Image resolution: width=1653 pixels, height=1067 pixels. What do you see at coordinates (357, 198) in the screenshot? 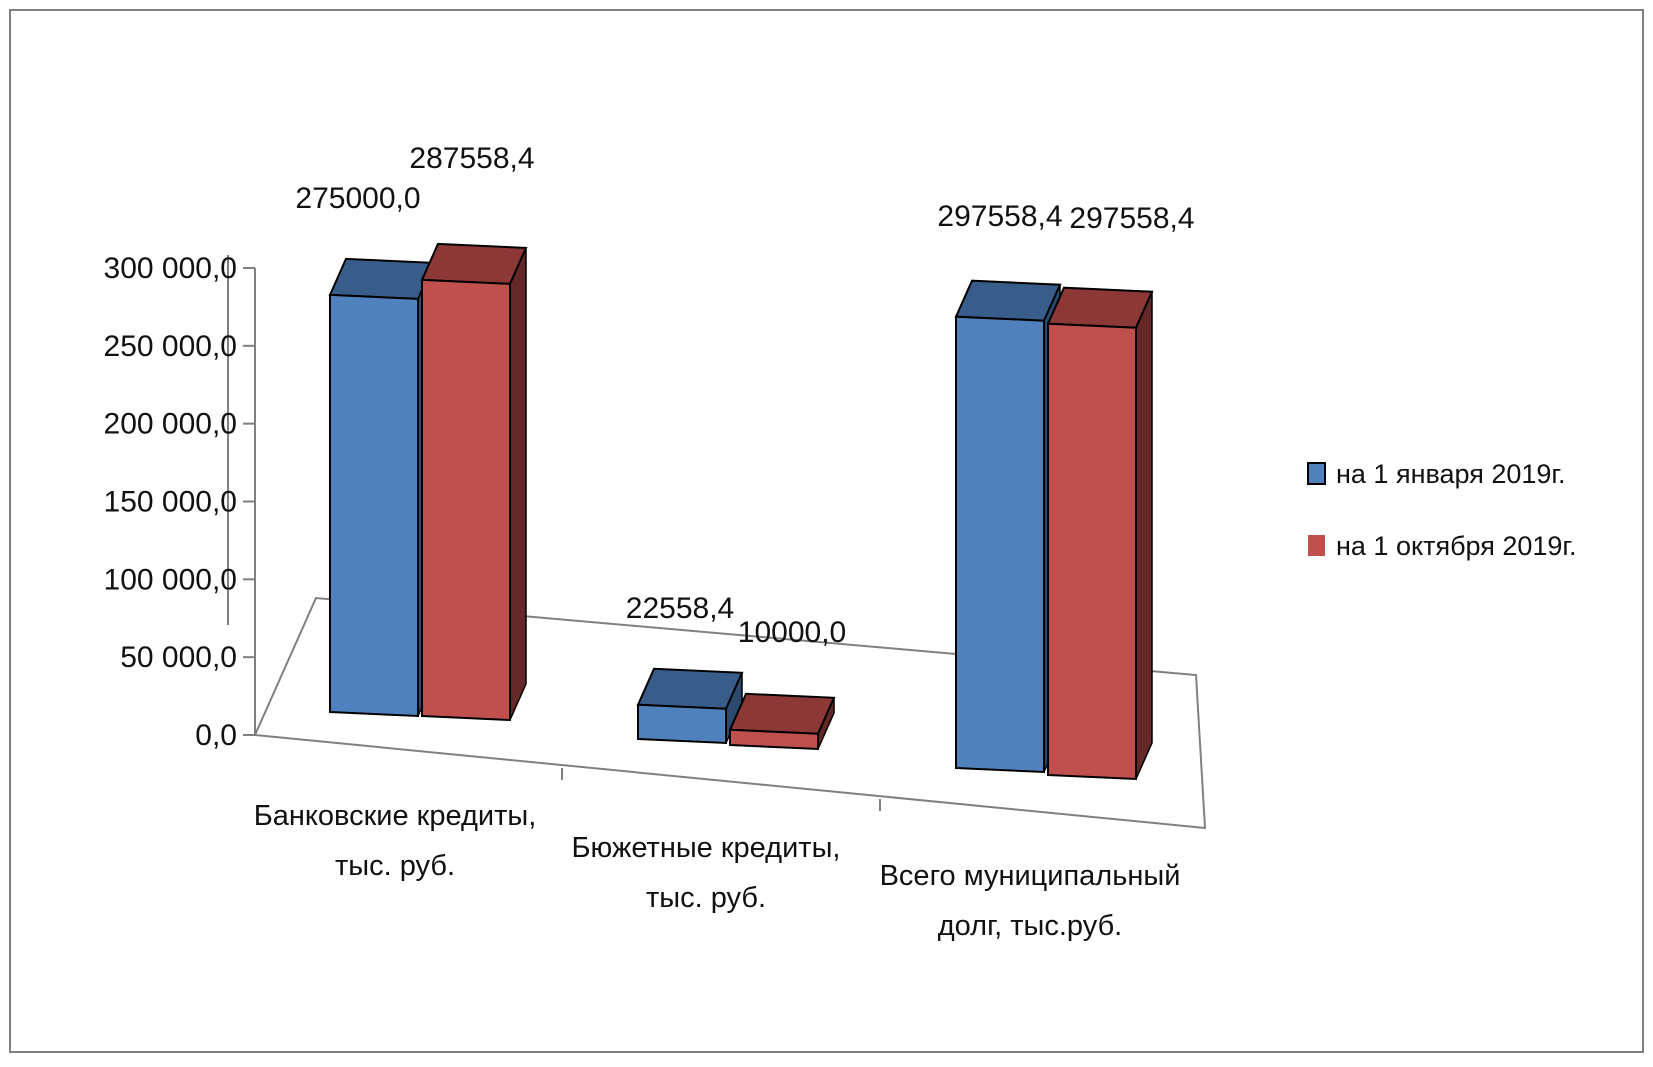
I see `data-label: 275000,0` at bounding box center [357, 198].